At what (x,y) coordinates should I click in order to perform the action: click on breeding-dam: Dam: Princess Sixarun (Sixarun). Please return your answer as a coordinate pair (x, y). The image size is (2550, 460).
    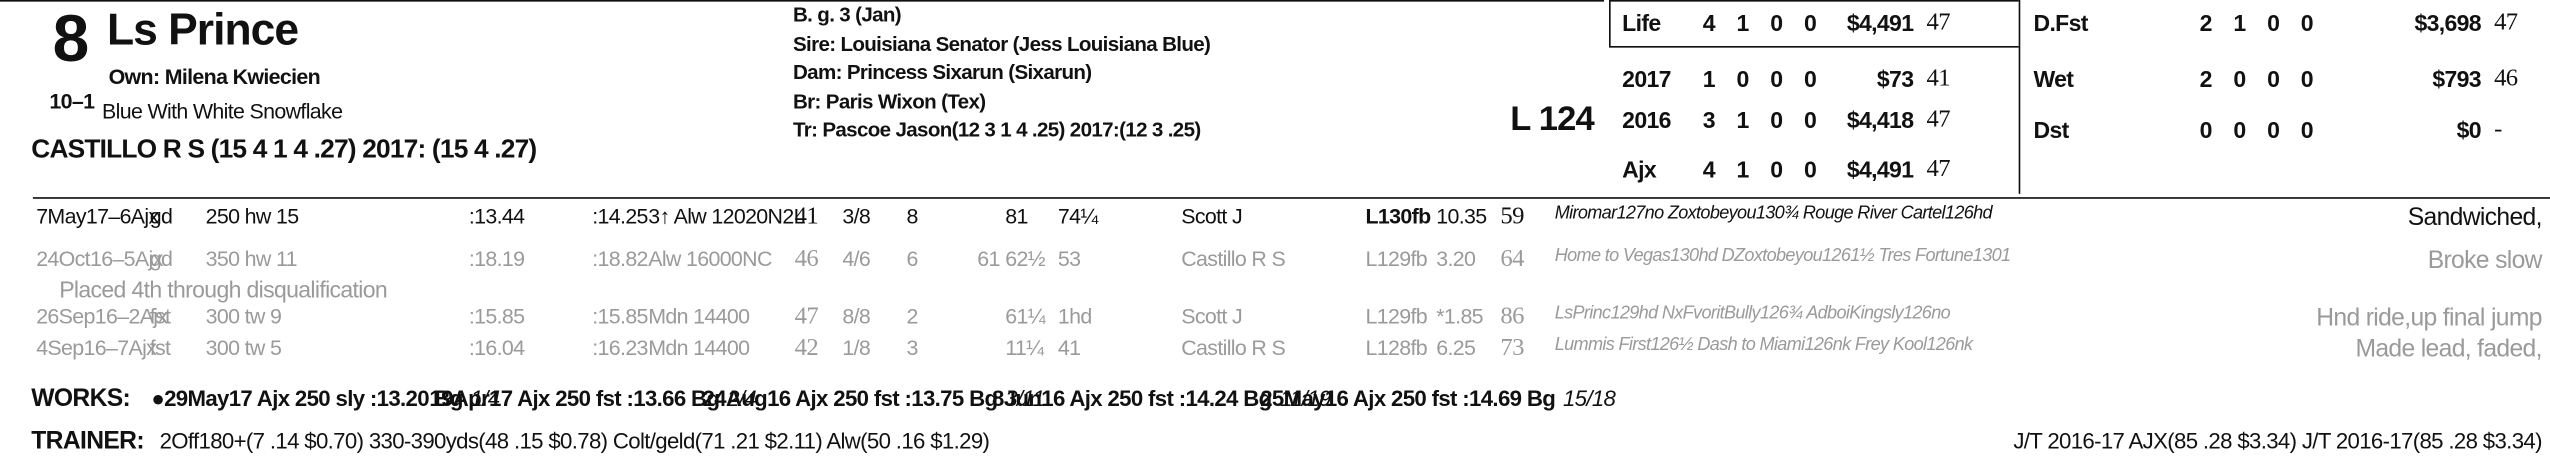
    Looking at the image, I should click on (942, 72).